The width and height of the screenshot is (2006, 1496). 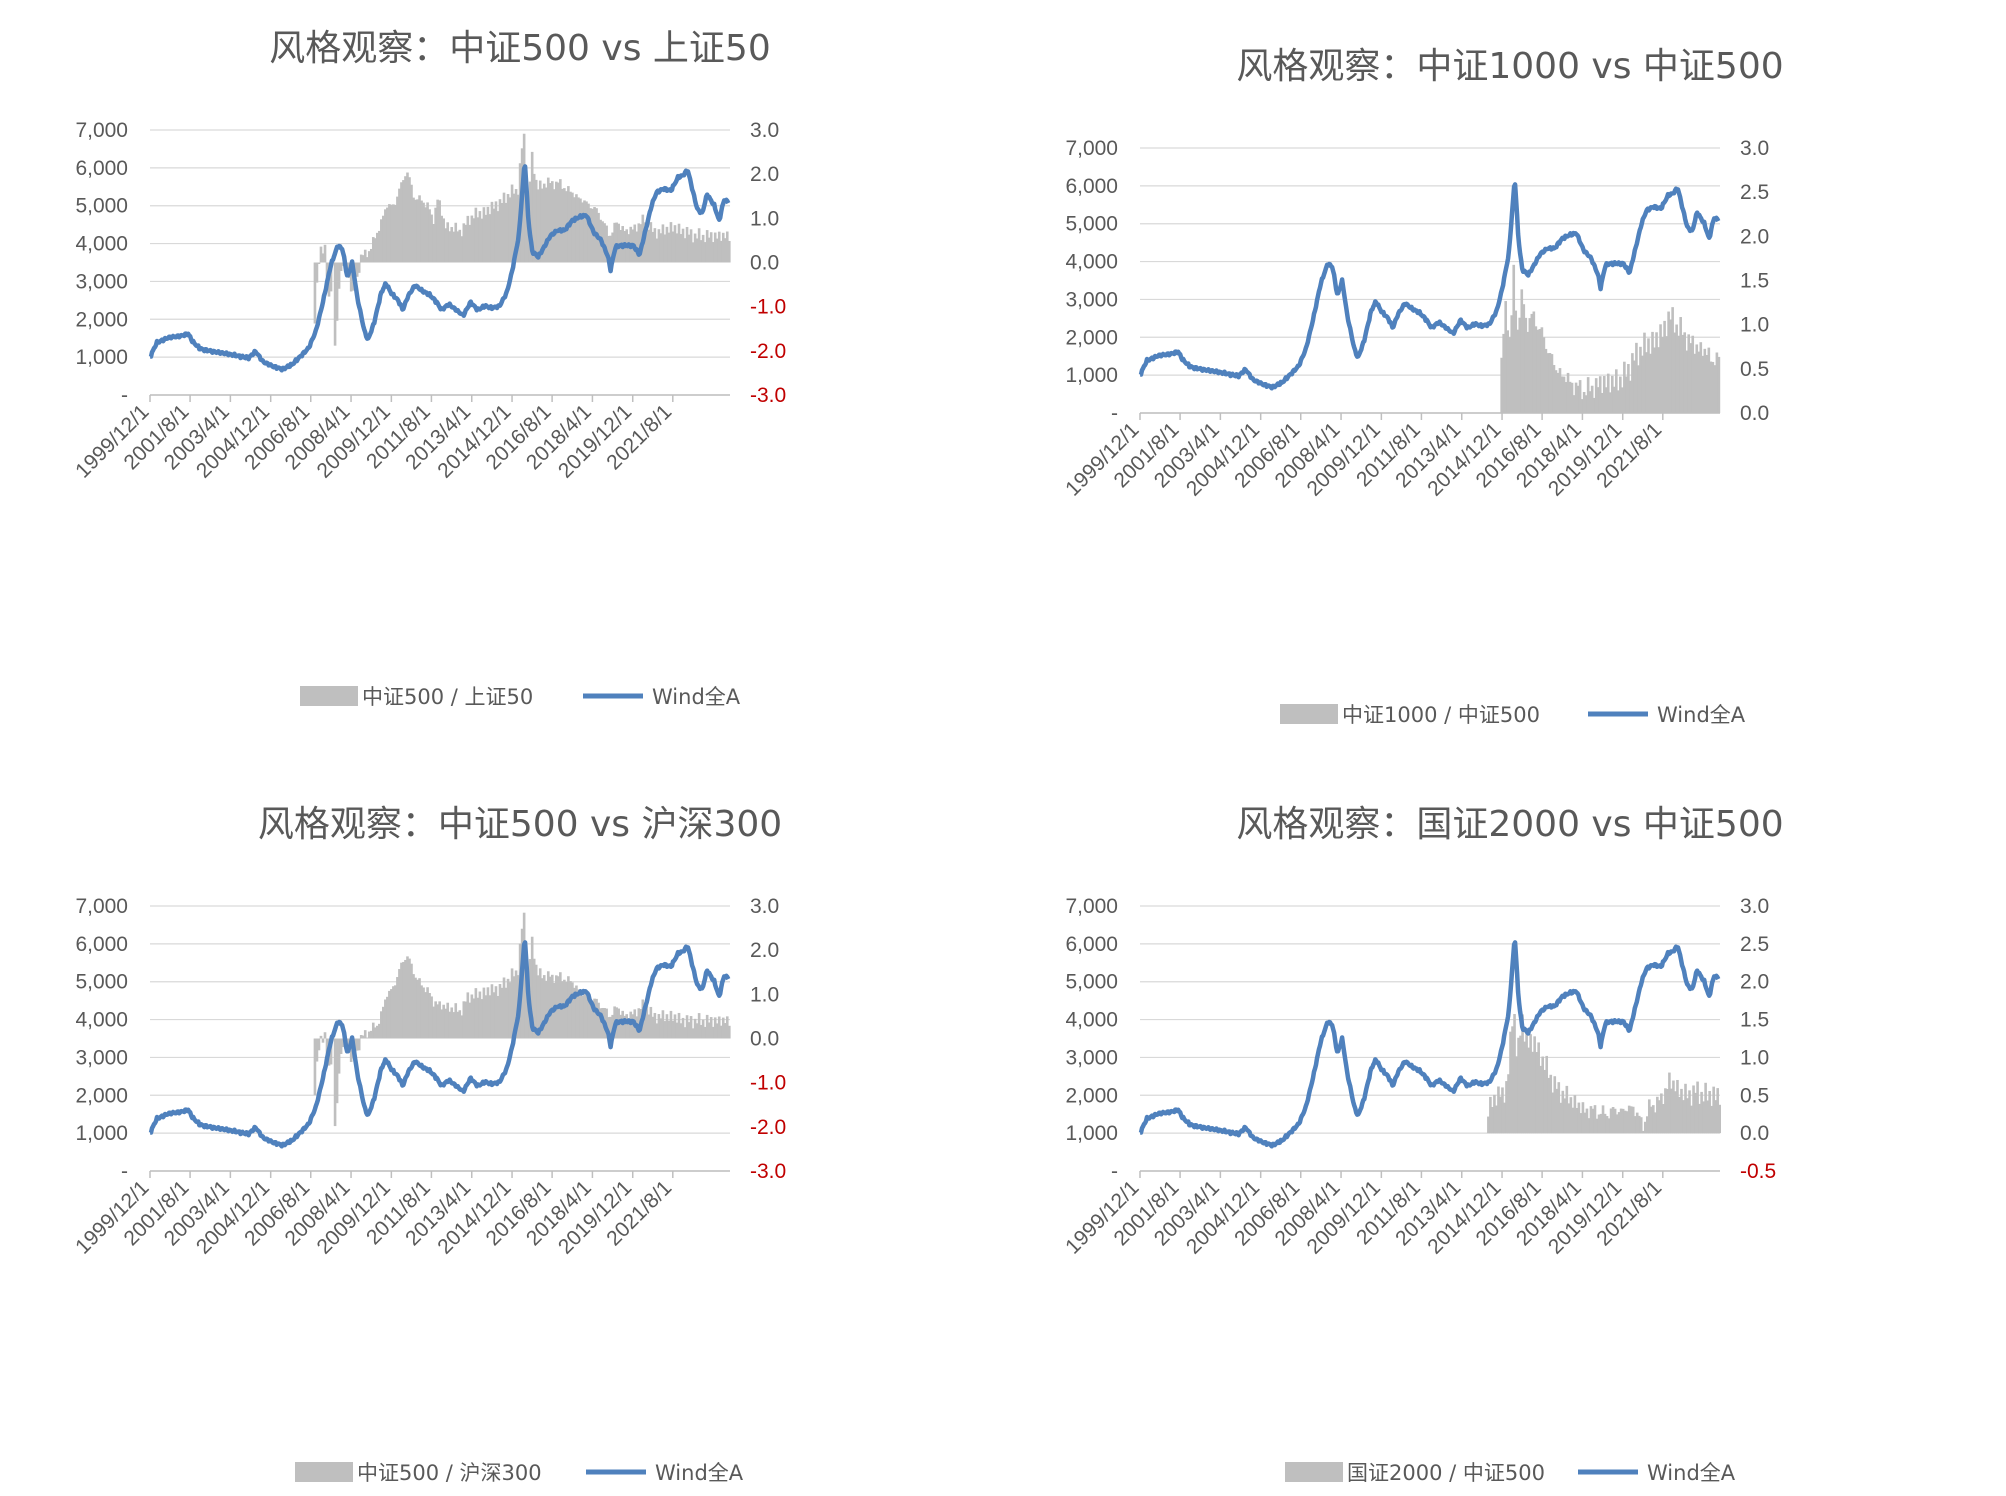 I want to click on y-axis-right: 3.0 2.0 1.0 0.0 -1.0 -2.0 -3.0, so click(x=768, y=263).